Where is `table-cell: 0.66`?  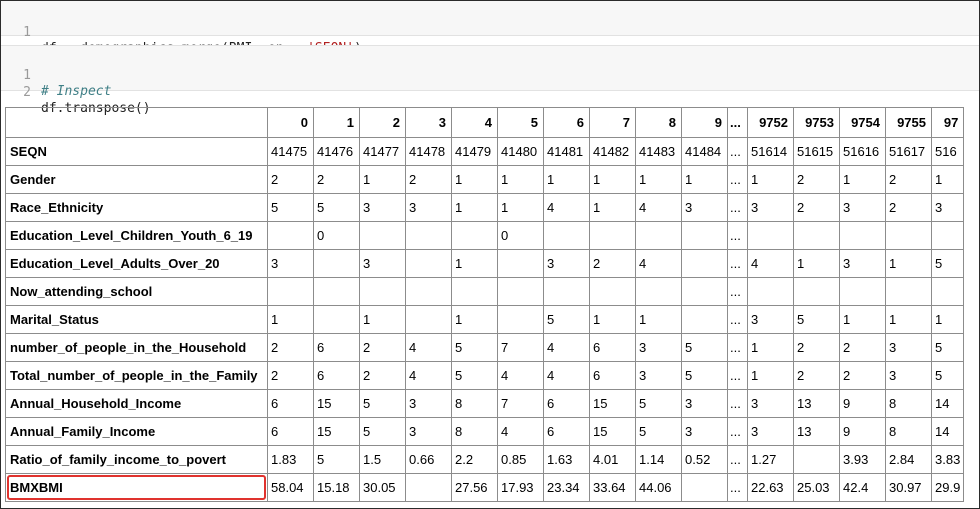
table-cell: 0.66 is located at coordinates (428, 459).